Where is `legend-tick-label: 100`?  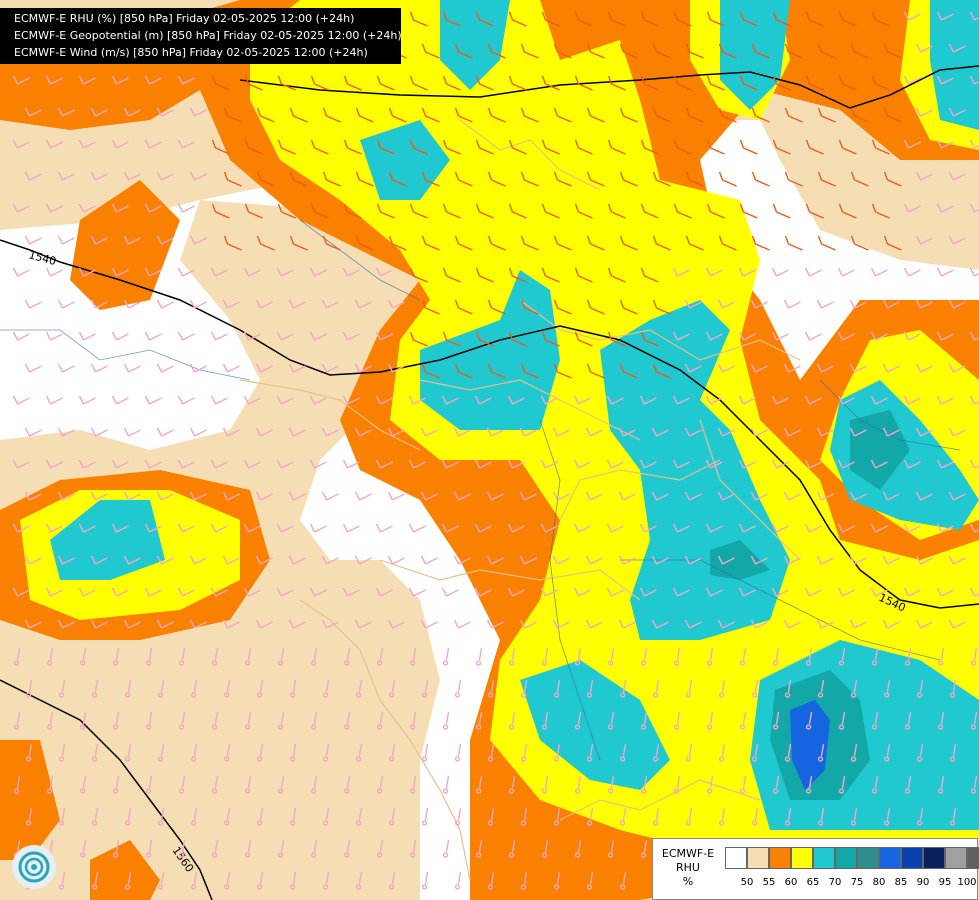 legend-tick-label: 100 is located at coordinates (967, 882).